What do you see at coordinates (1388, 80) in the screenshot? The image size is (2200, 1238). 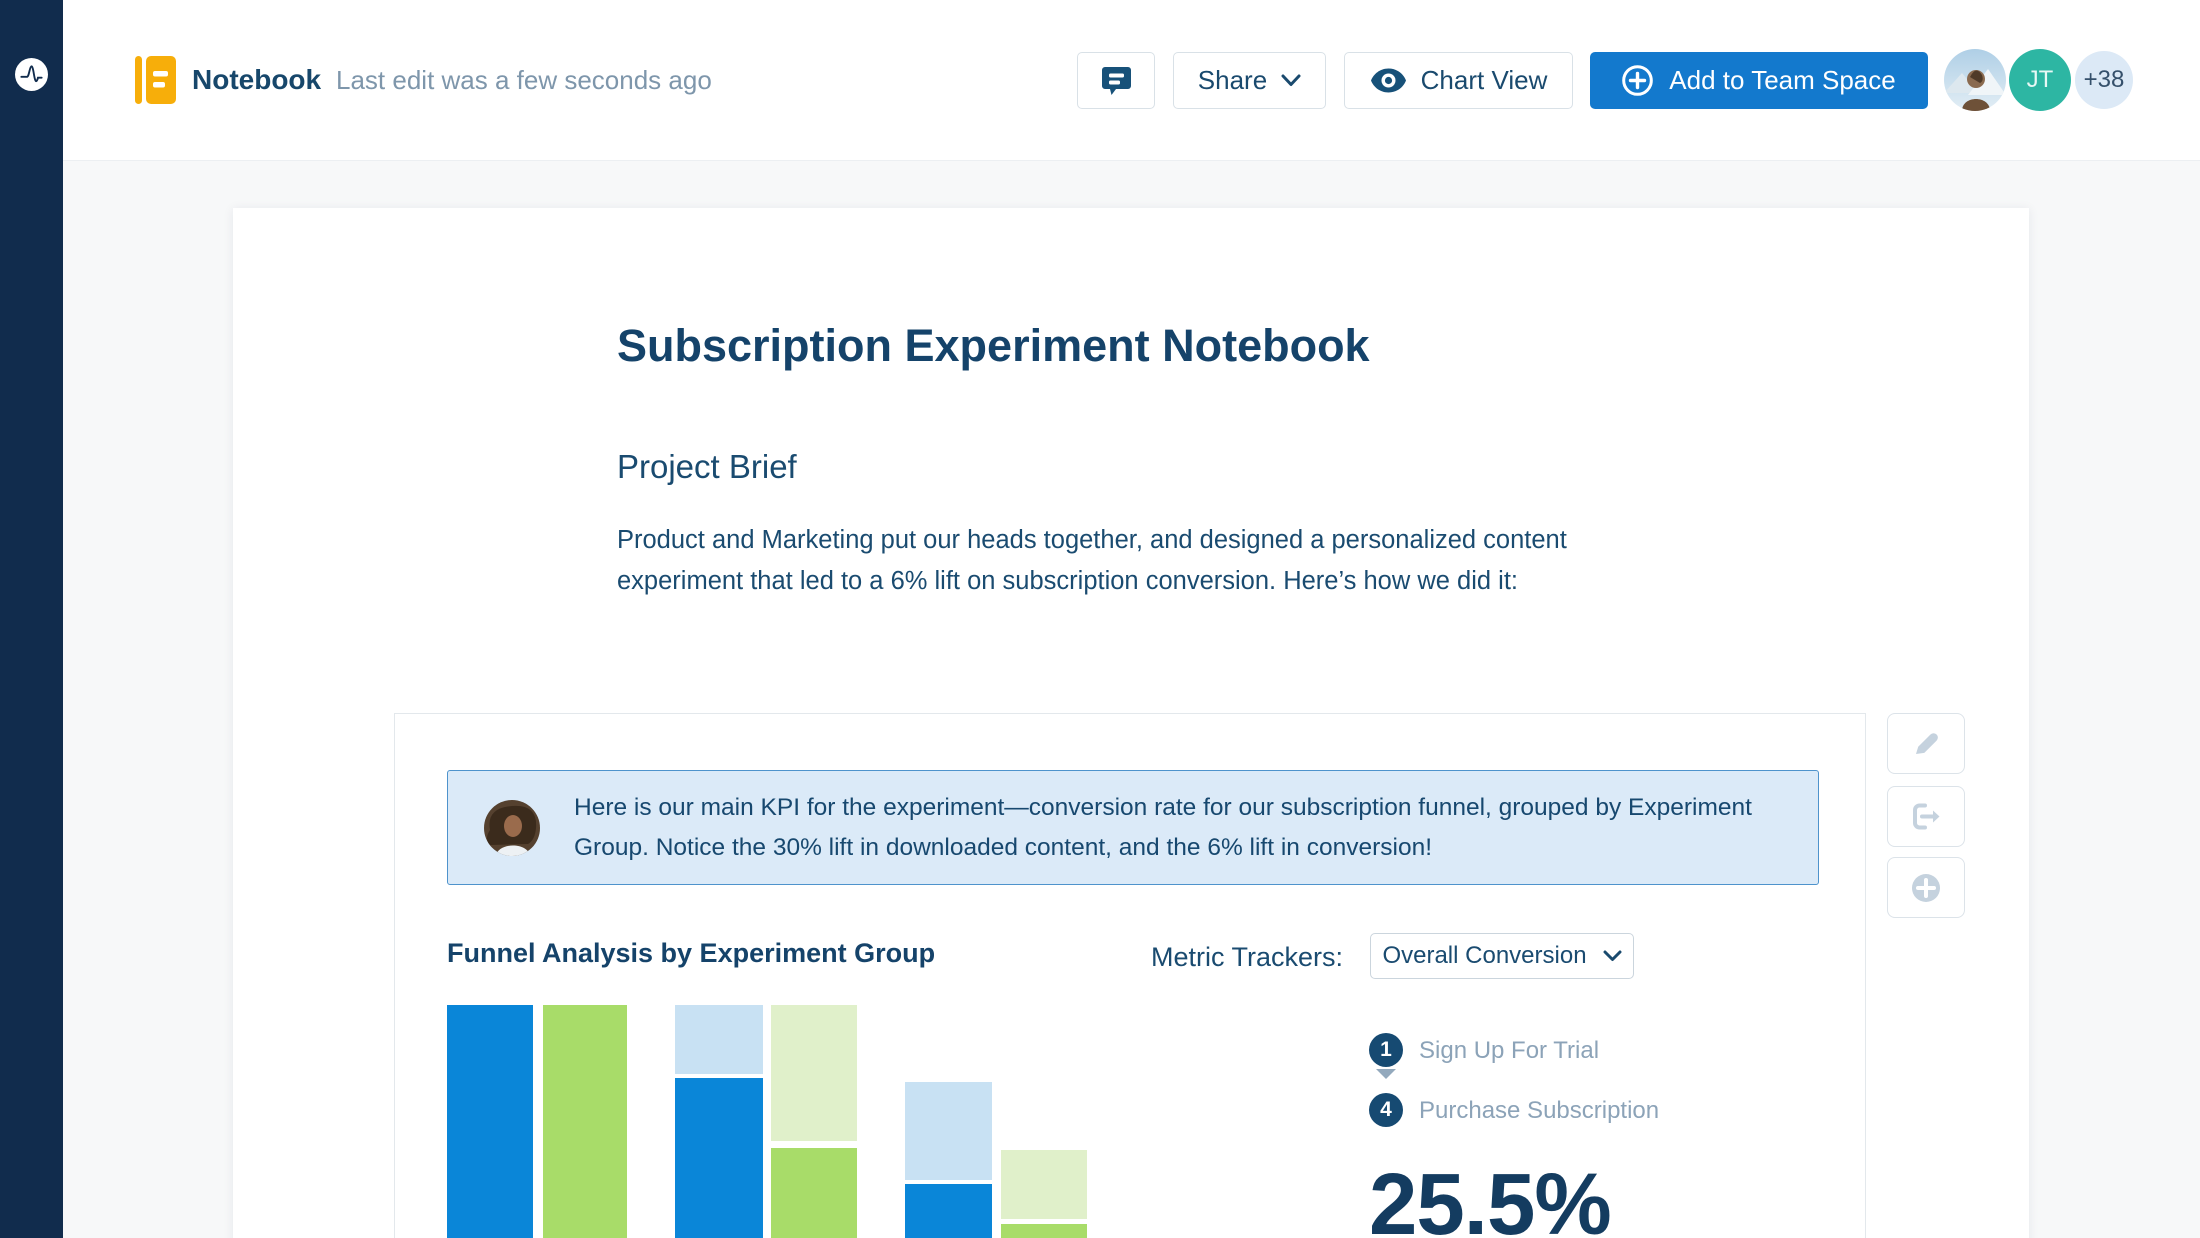 I see `eye-icon` at bounding box center [1388, 80].